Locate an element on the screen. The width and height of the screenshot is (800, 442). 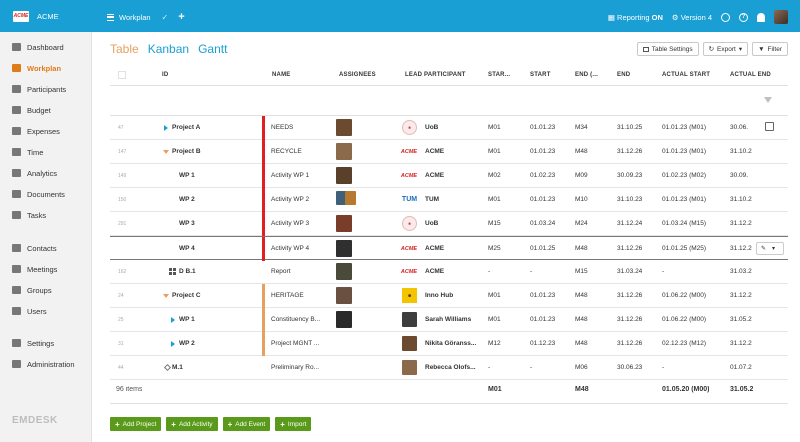
check-icon: ✓ is located at coordinates (165, 17).